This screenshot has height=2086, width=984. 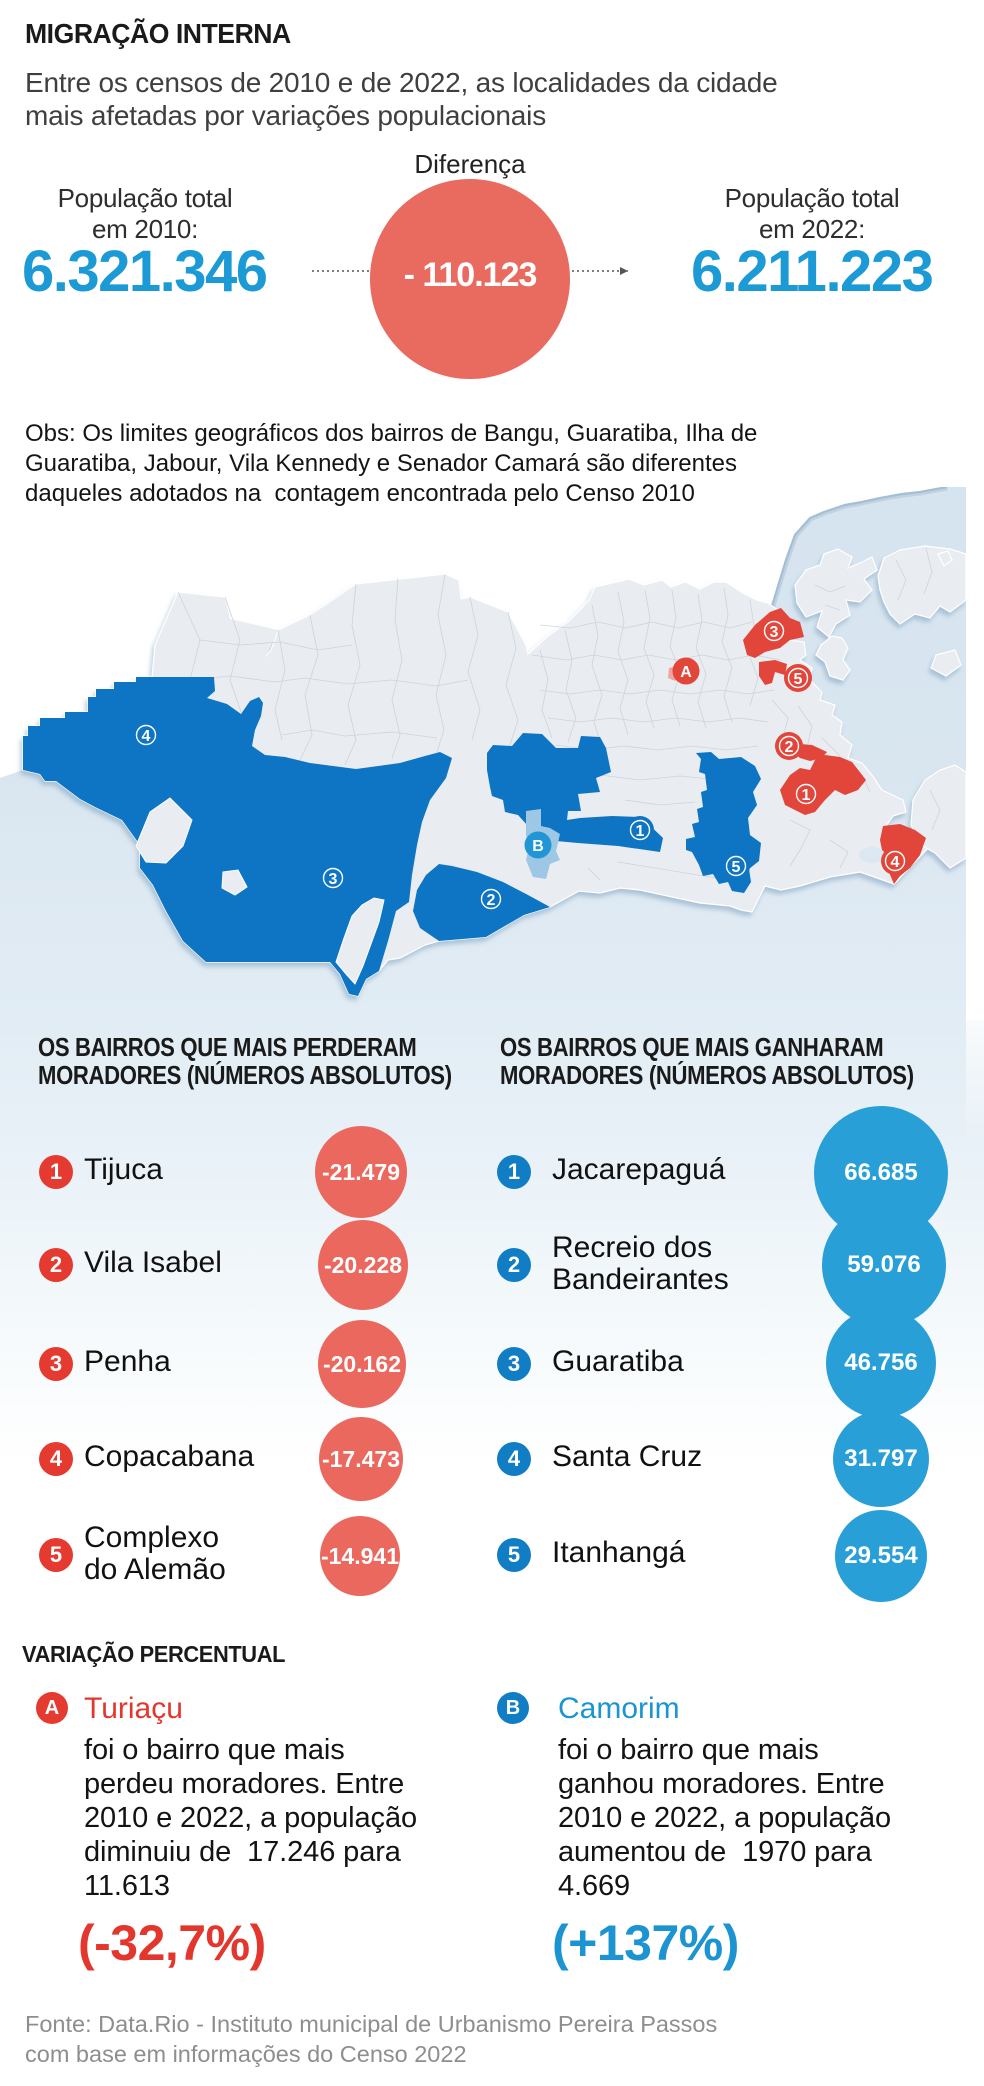 I want to click on svg-text: B, so click(x=538, y=846).